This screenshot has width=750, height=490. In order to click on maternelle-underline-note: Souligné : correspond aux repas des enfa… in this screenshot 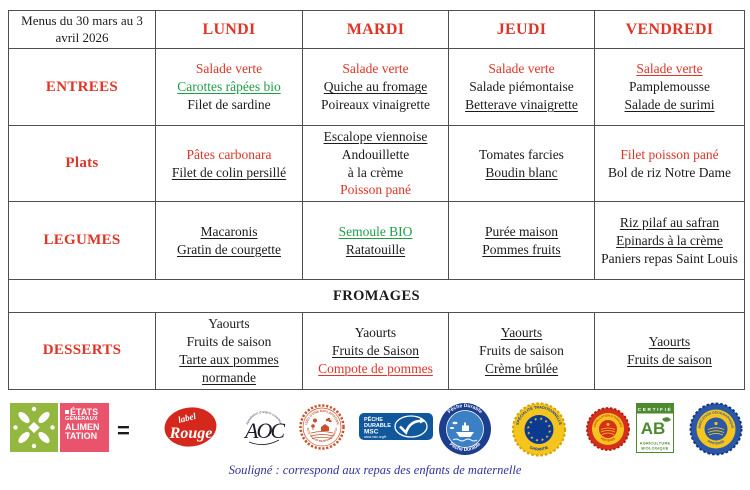, I will do `click(375, 470)`.